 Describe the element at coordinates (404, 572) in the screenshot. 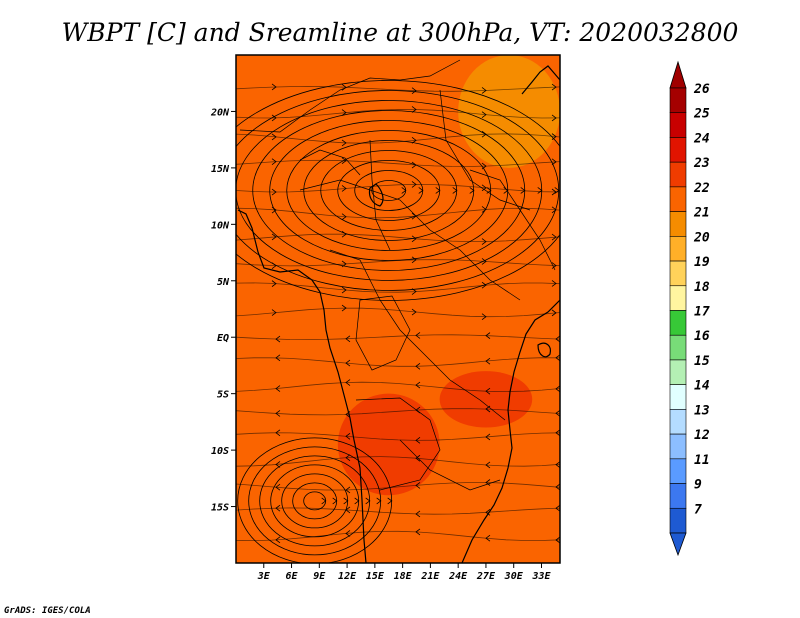

I see `x-axis: 3E 6E 9E 12E 15E 18E 21E 24E 27E 30E 33E` at that location.